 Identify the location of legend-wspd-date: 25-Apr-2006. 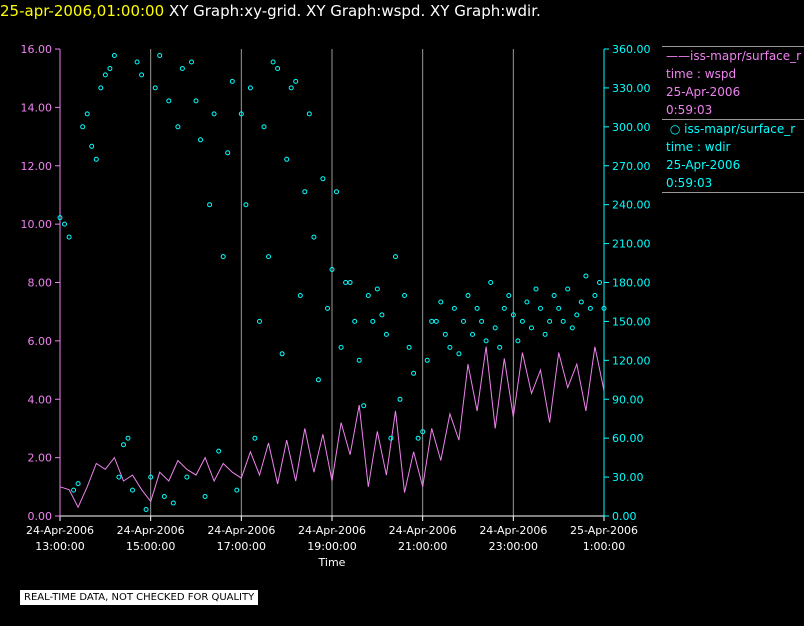
(703, 92).